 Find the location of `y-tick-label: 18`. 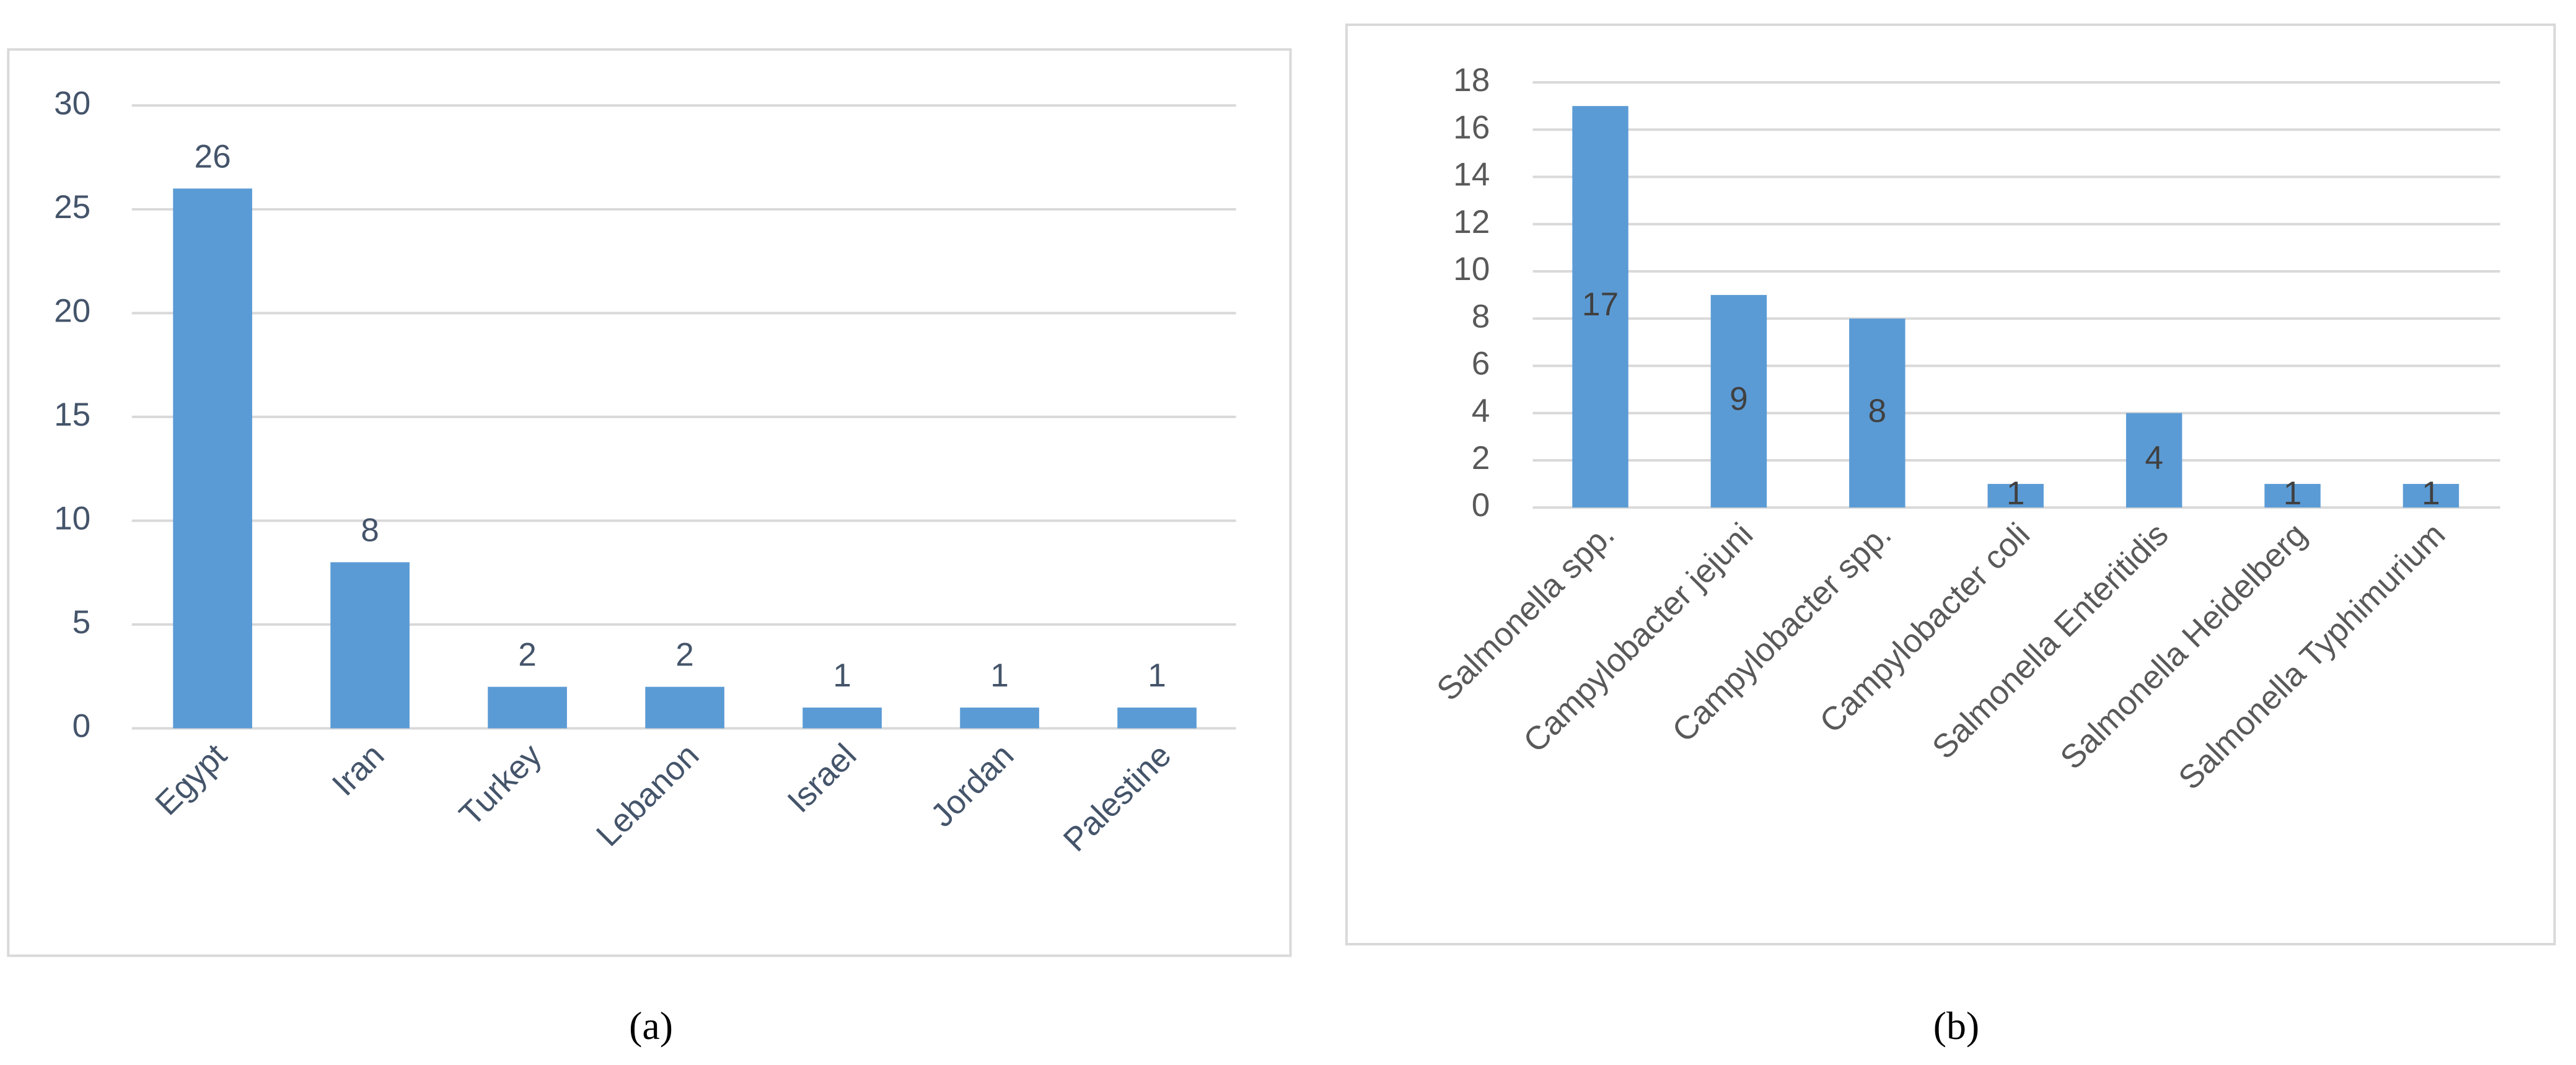

y-tick-label: 18 is located at coordinates (1471, 80).